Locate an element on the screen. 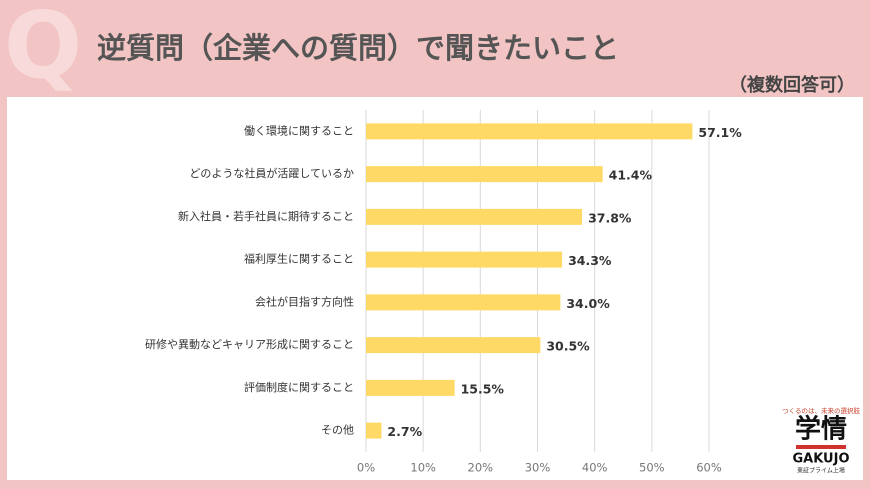  category-label: どのような社員が活躍しているか is located at coordinates (271, 173).